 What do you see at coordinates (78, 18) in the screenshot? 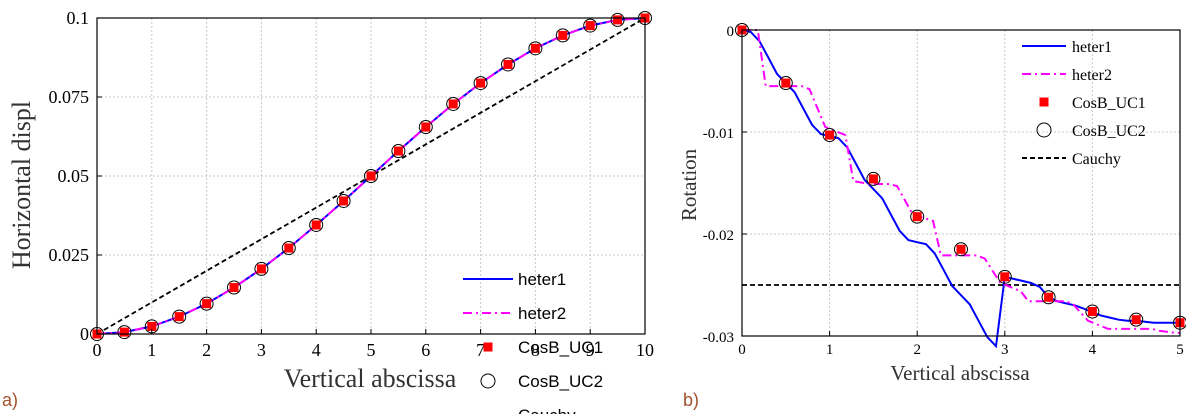
I see `chart-a-y-tick-label: 0.1` at bounding box center [78, 18].